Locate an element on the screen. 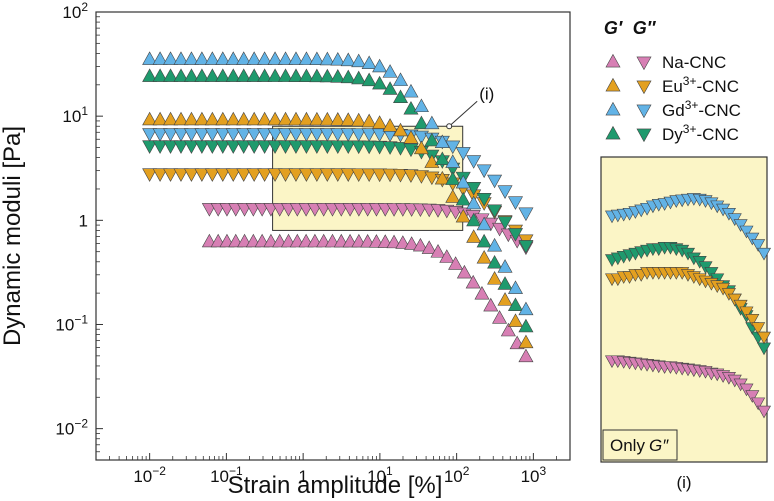  x-tick-label: 10⁻² is located at coordinates (149, 475).